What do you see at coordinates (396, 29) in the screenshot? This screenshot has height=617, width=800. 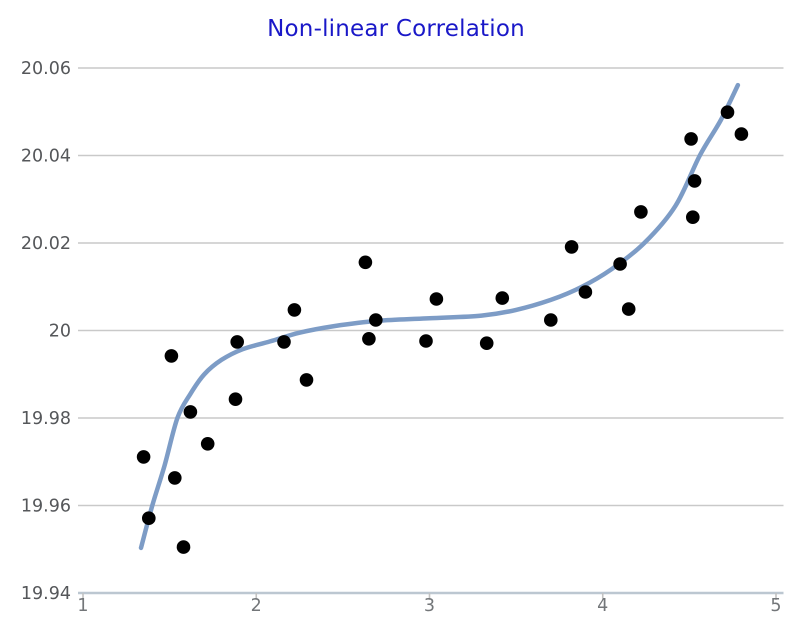 I see `chart-title: Non-linear Correlation` at bounding box center [396, 29].